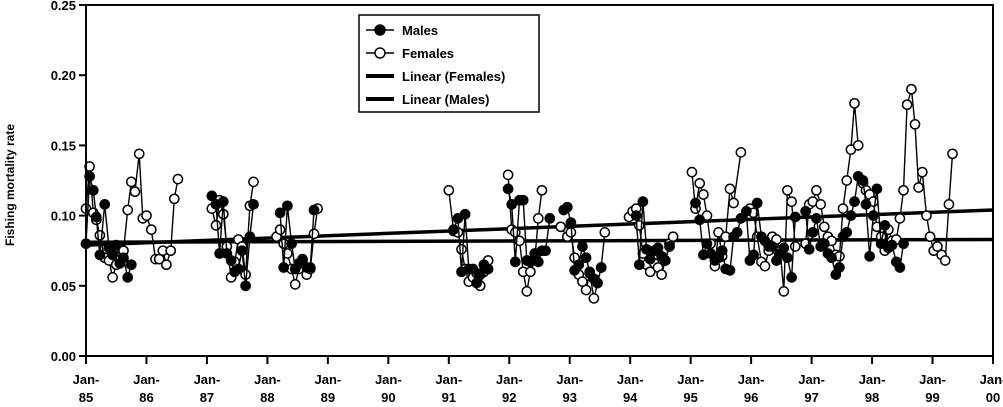  What do you see at coordinates (63, 6) in the screenshot?
I see `y-tick-label: 0.25` at bounding box center [63, 6].